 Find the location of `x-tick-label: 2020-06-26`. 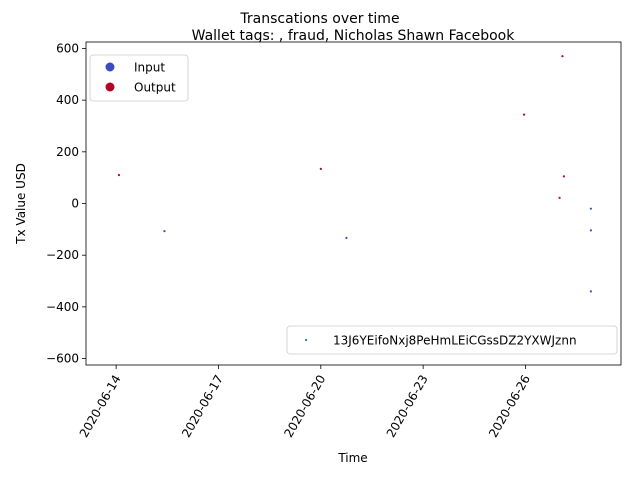

x-tick-label: 2020-06-26 is located at coordinates (509, 406).